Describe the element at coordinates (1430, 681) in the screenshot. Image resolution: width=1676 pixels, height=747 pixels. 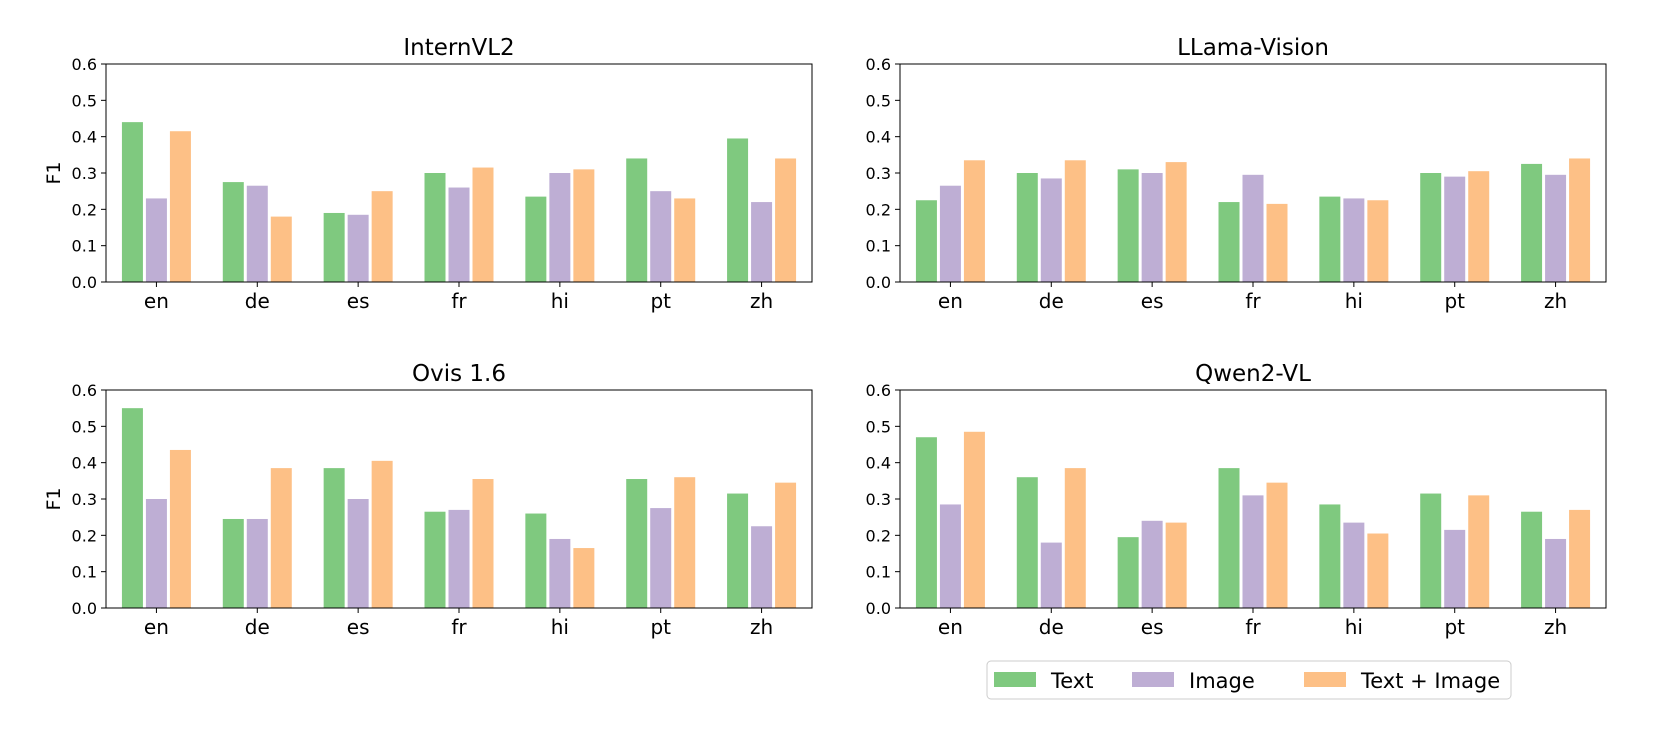
I see `legend-label-2: Text + Image` at that location.